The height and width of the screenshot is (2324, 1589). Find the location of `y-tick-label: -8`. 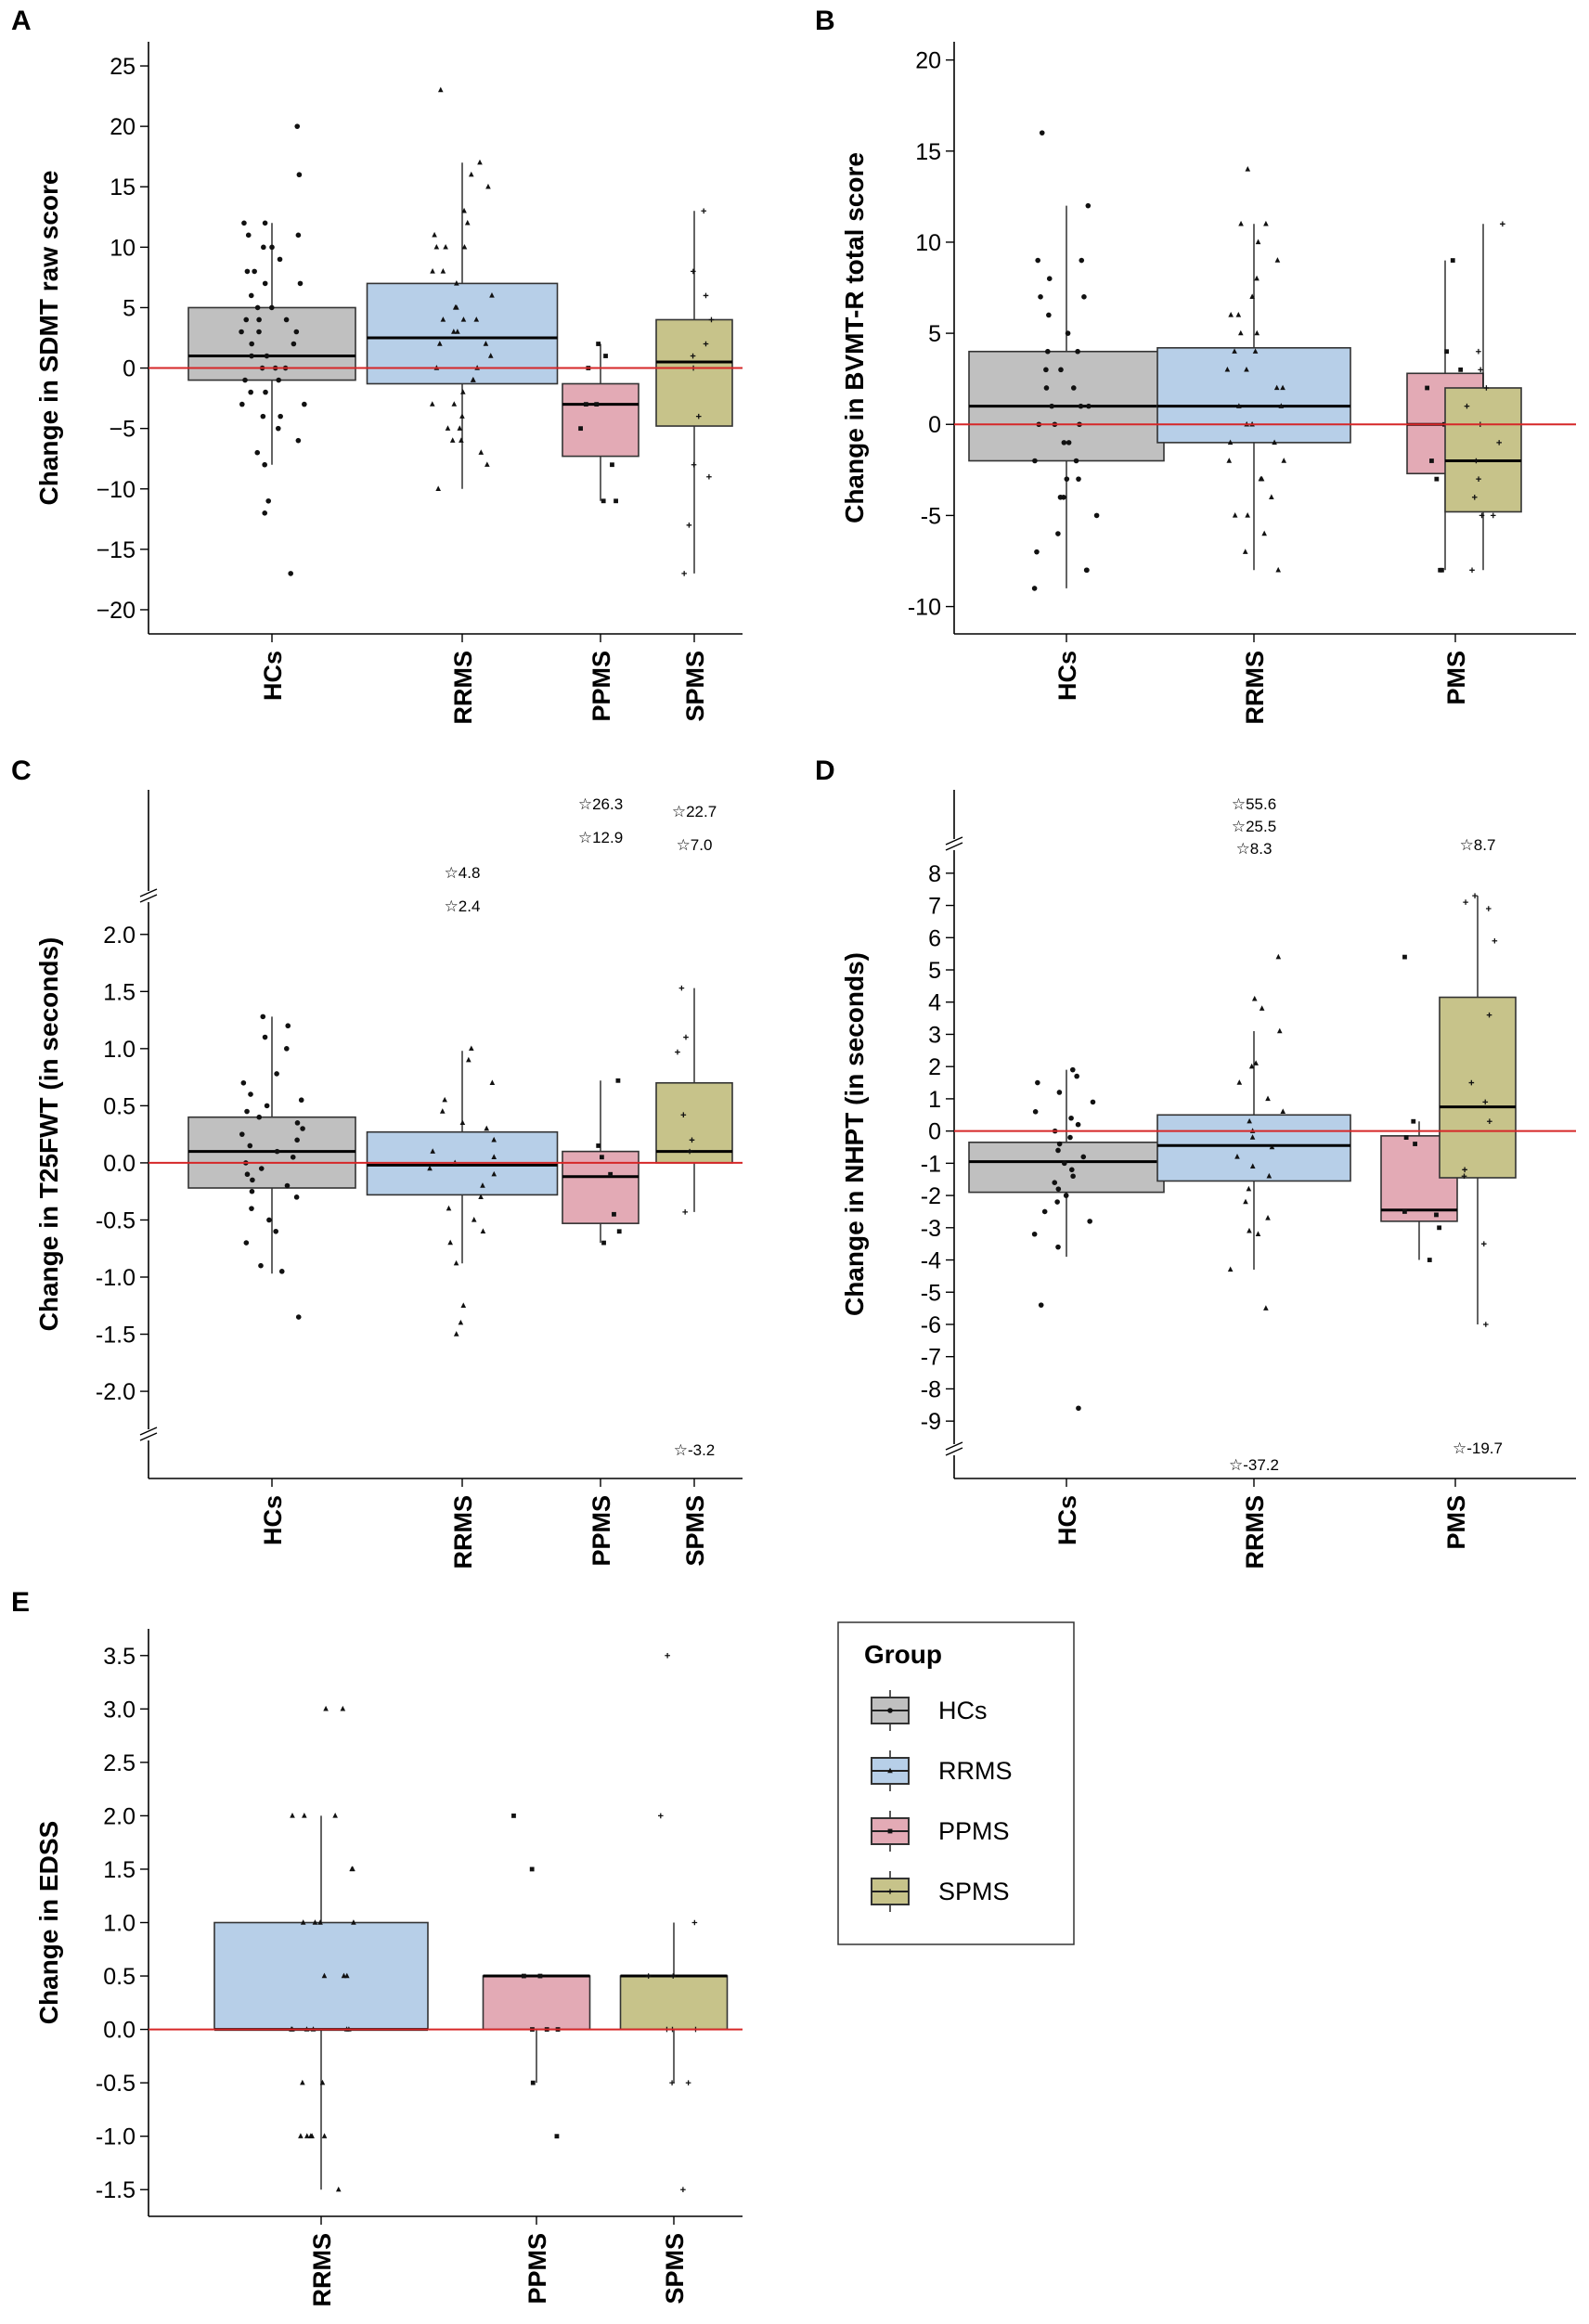

y-tick-label: -8 is located at coordinates (931, 1389).